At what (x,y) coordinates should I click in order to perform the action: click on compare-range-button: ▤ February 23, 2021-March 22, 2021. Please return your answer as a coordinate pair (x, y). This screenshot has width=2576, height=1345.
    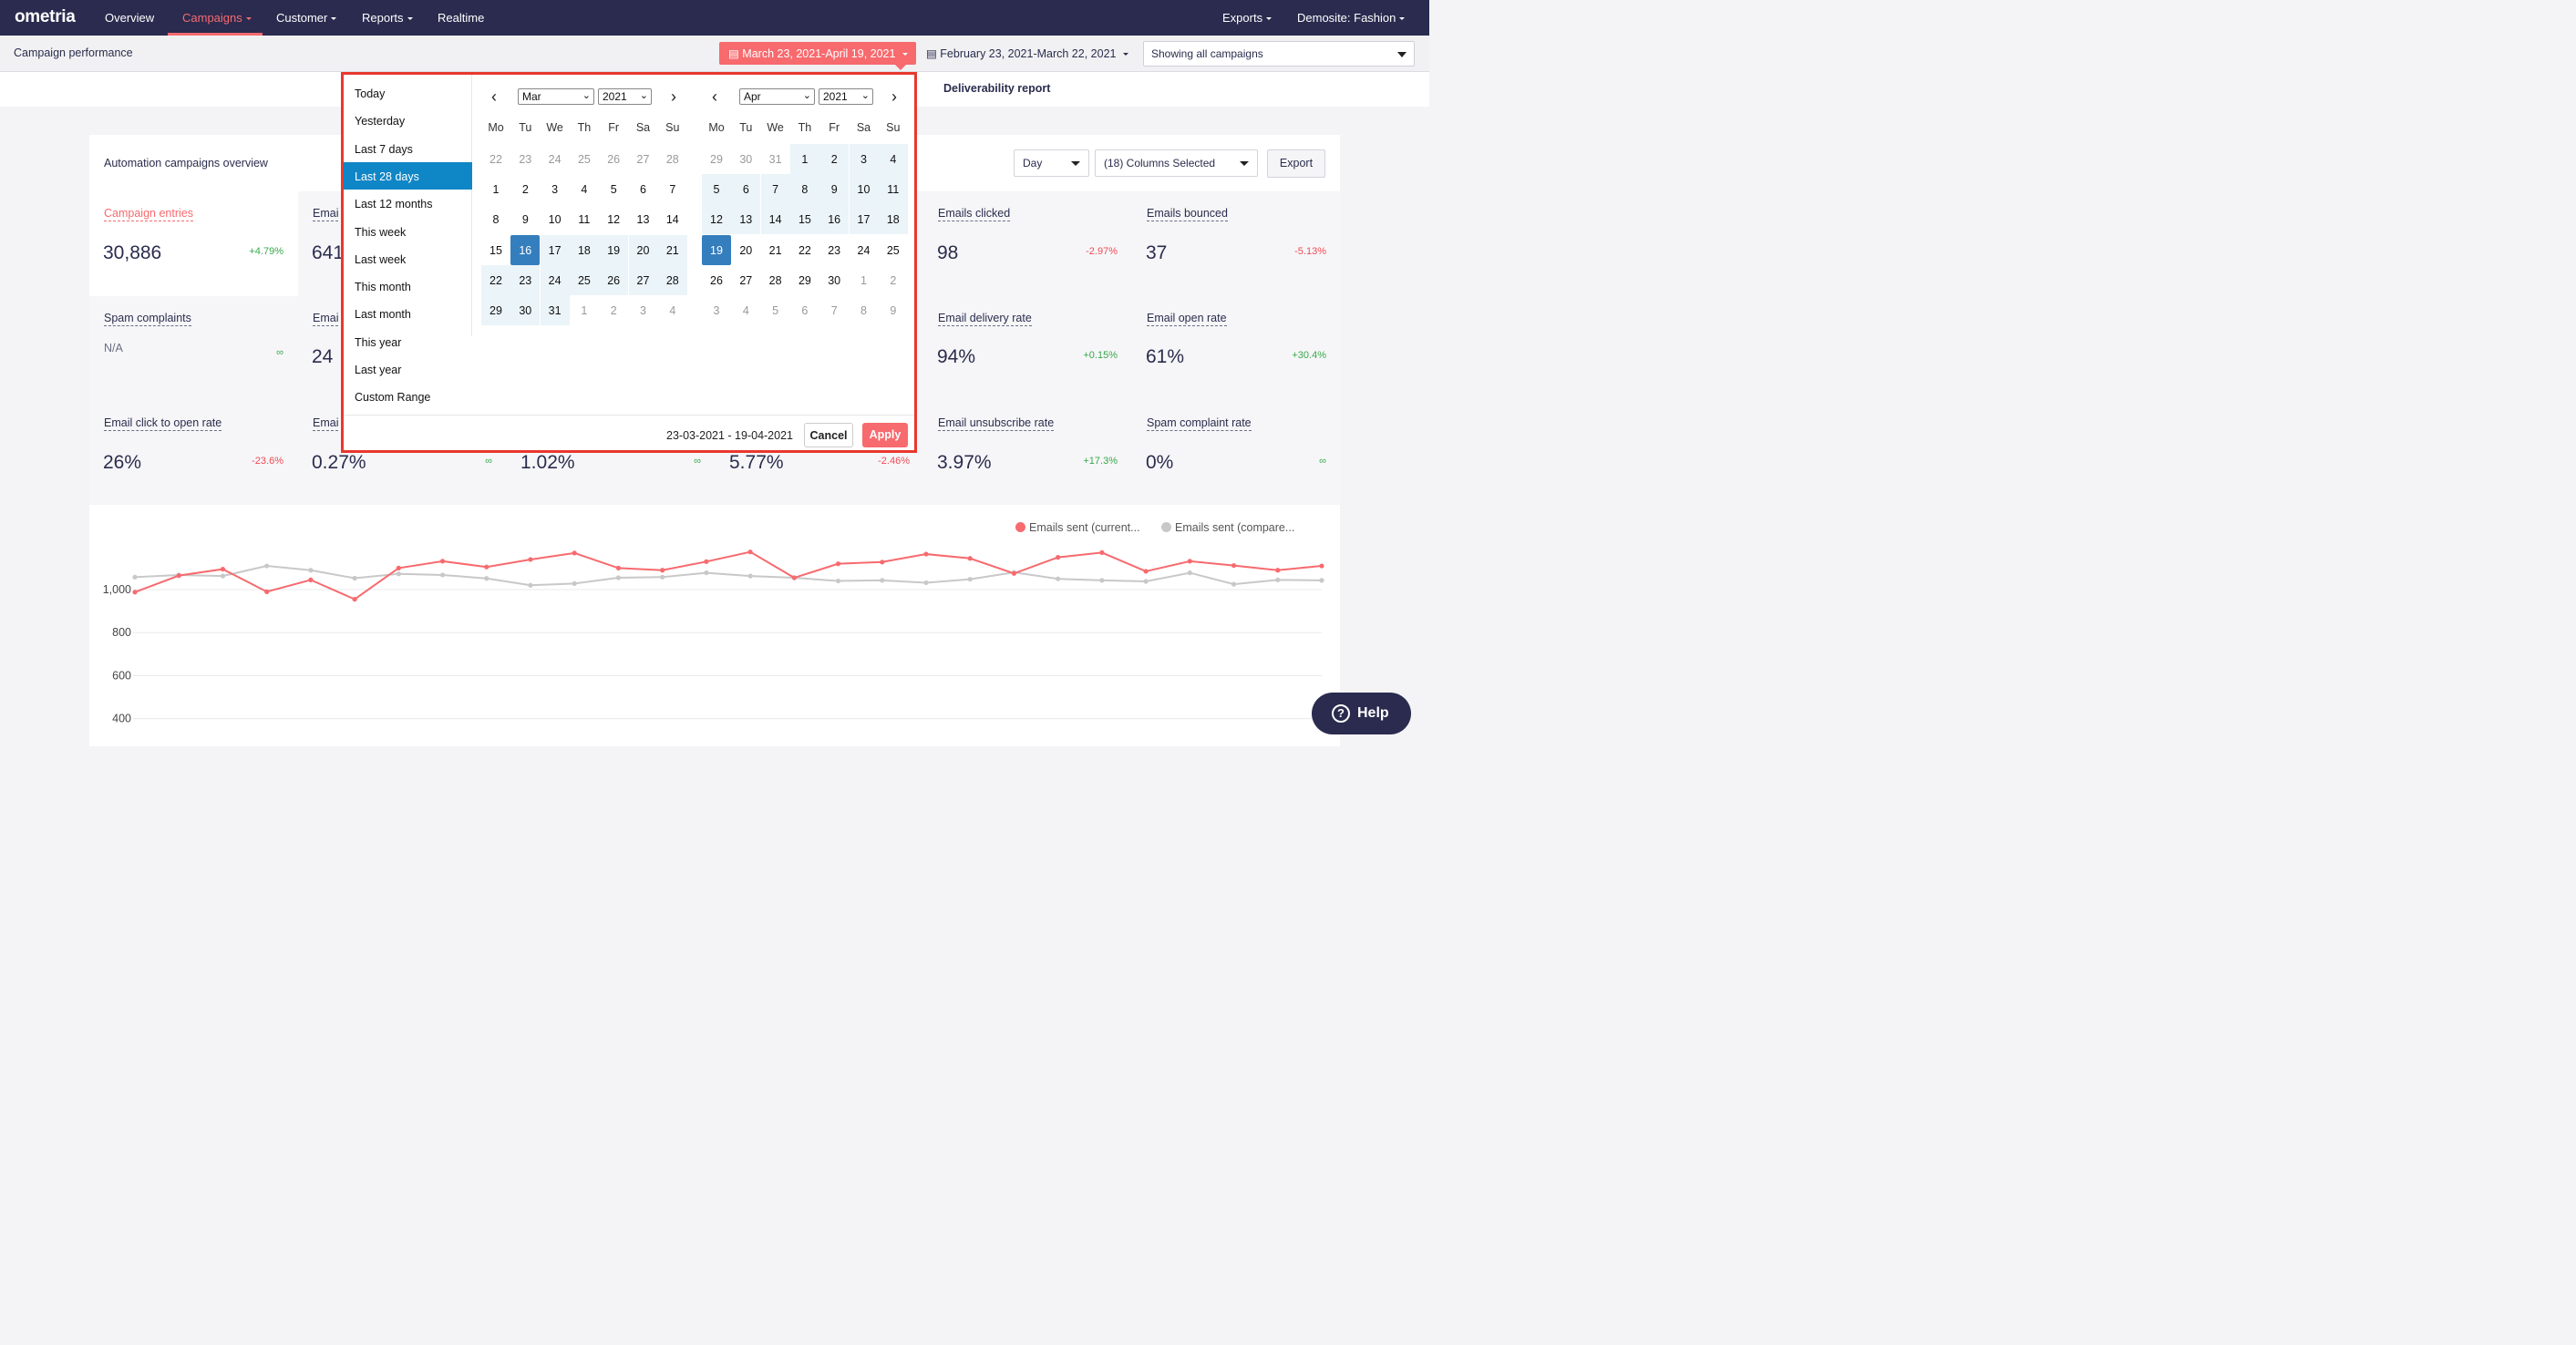
    Looking at the image, I should click on (1027, 53).